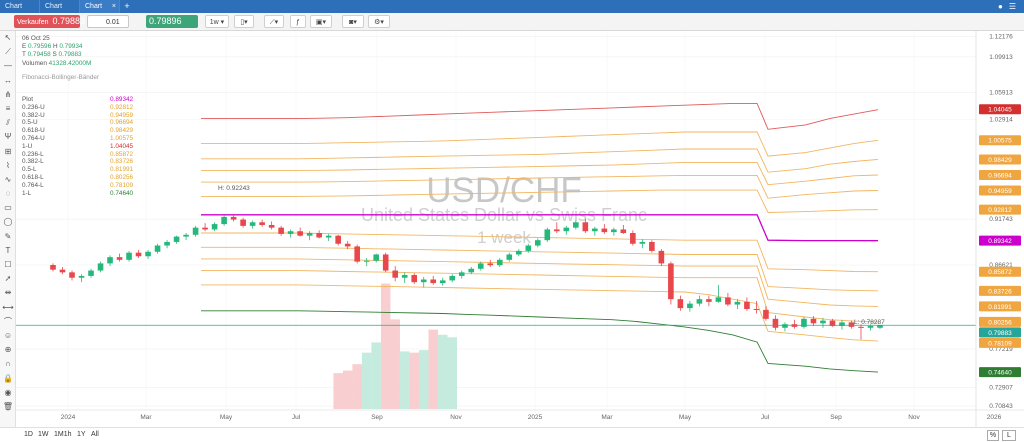 This screenshot has width=1024, height=442. I want to click on arc-icon: ⌒, so click(8, 321).